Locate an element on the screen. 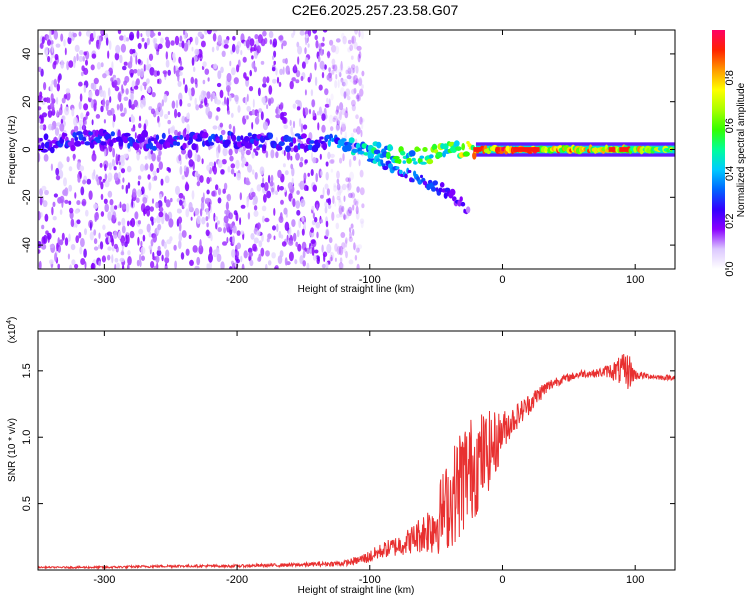  snr-x-tick-label: -200 is located at coordinates (237, 580).